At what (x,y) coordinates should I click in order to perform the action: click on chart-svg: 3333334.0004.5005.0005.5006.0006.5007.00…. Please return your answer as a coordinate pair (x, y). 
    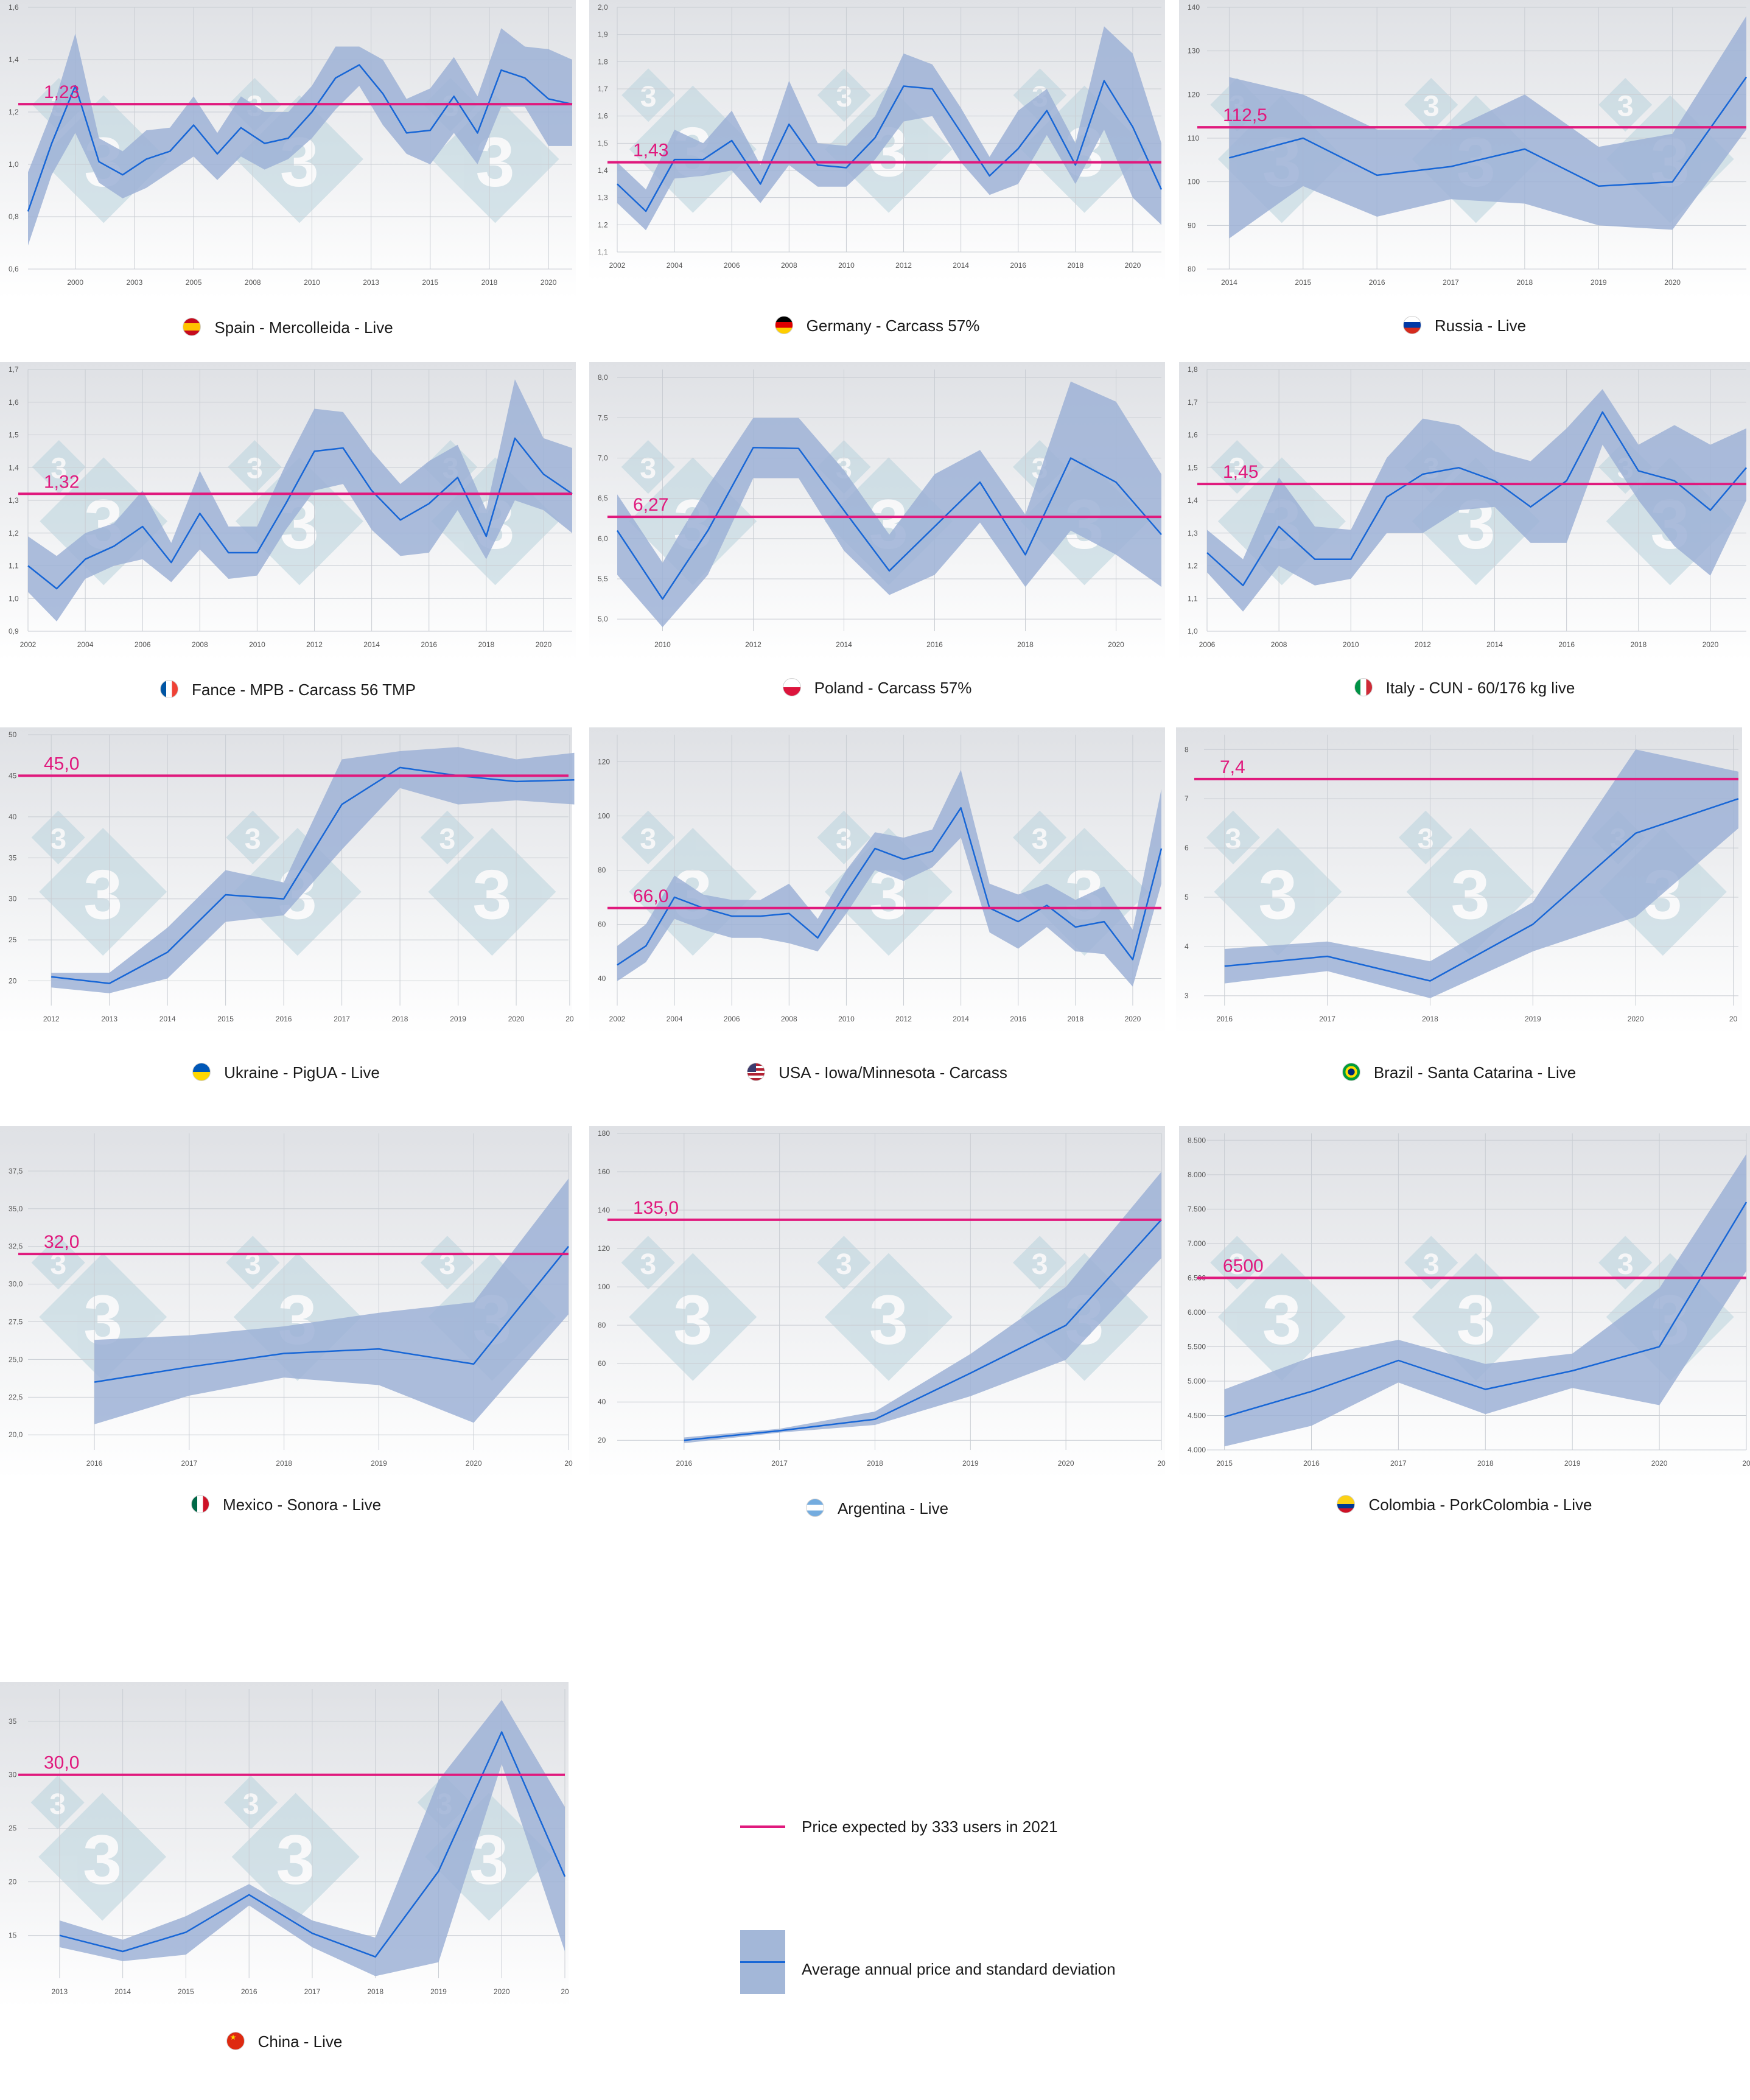
    Looking at the image, I should click on (1465, 1302).